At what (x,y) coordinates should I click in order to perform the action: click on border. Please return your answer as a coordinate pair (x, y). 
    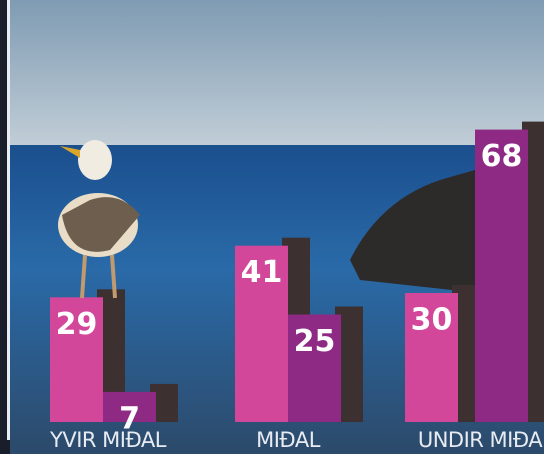
    Looking at the image, I should click on (5, 227).